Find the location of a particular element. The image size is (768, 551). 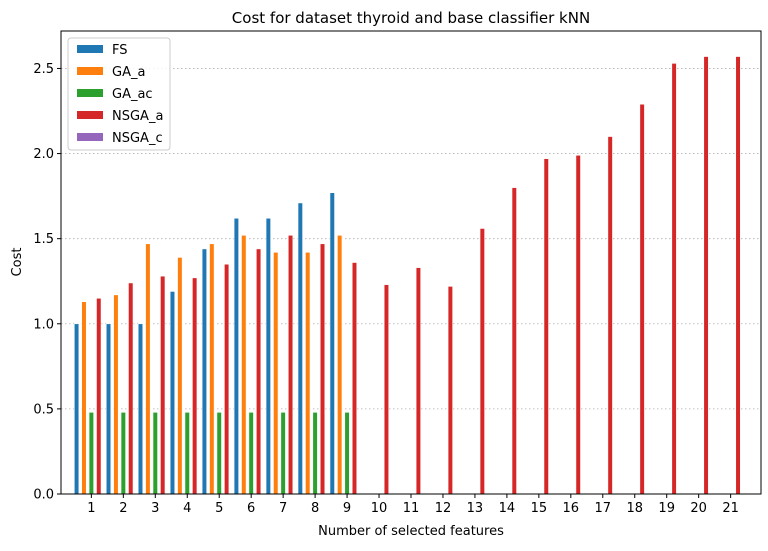

y-tick-label: 0.0 is located at coordinates (43, 495).